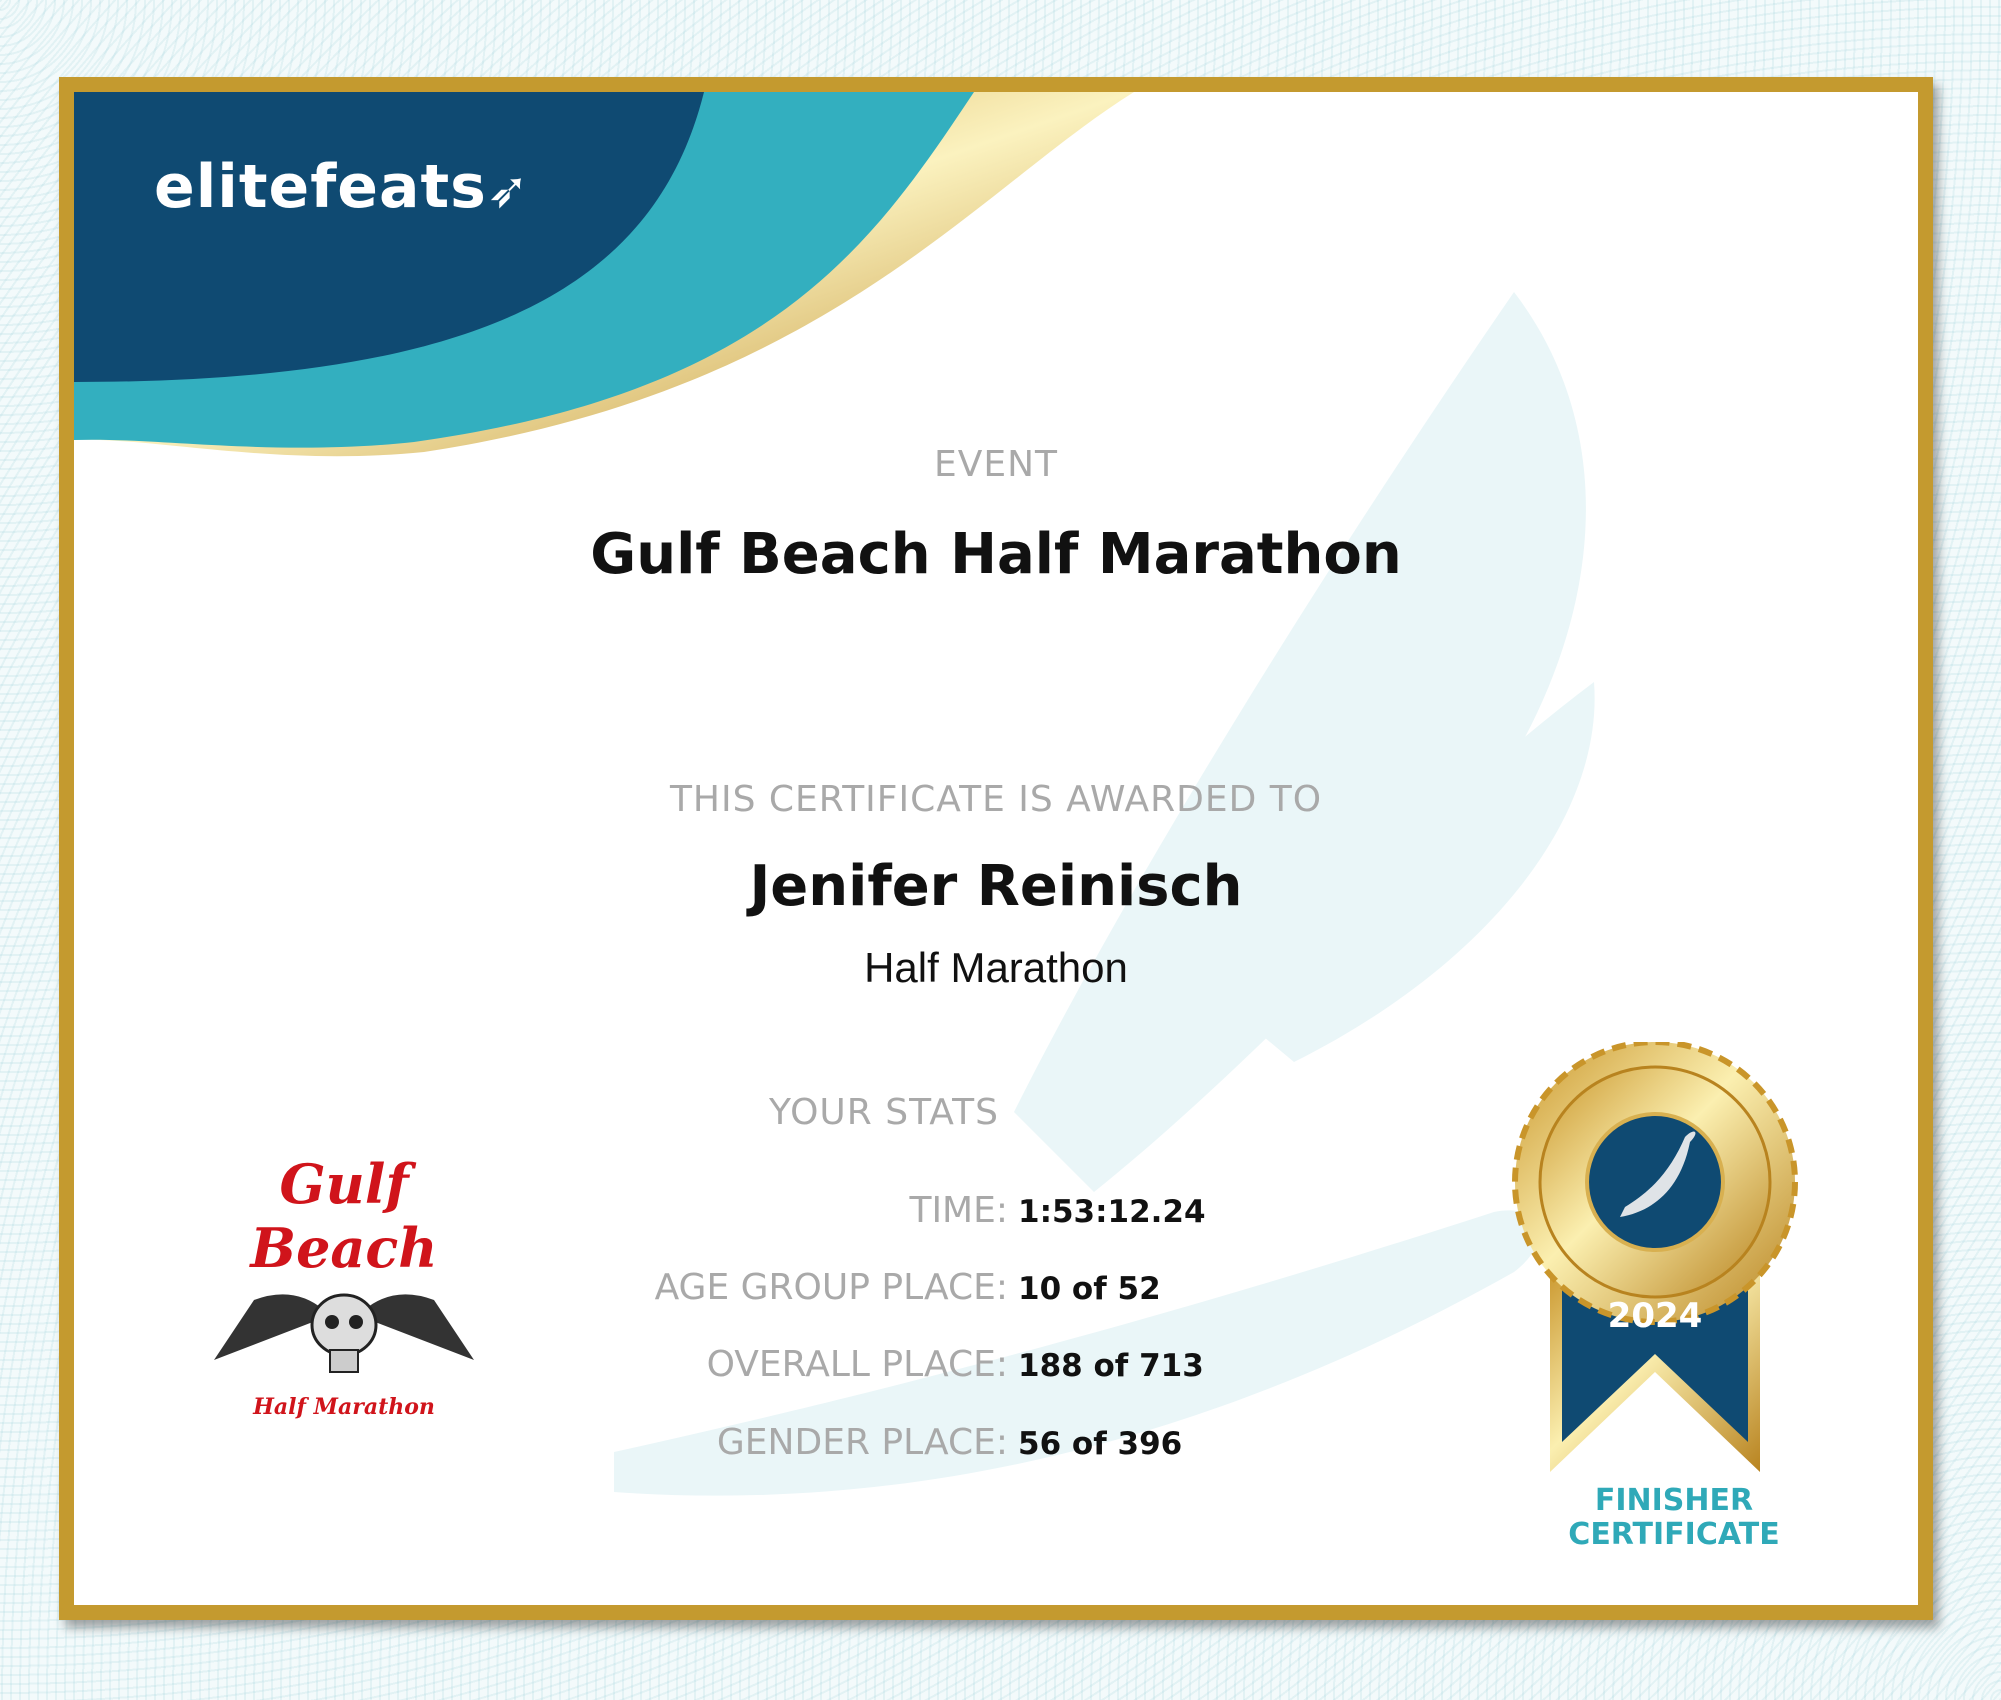  What do you see at coordinates (1089, 1289) in the screenshot?
I see `stat-value: 10 of 52` at bounding box center [1089, 1289].